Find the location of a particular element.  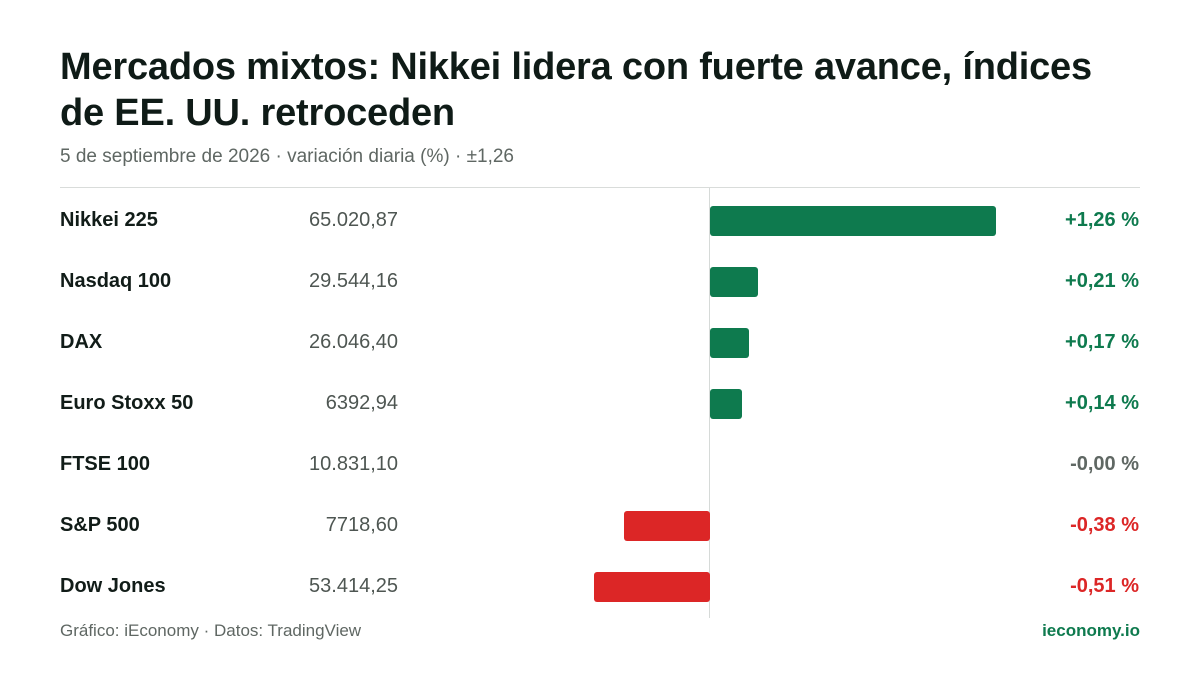

zero-axis-line is located at coordinates (709, 403).